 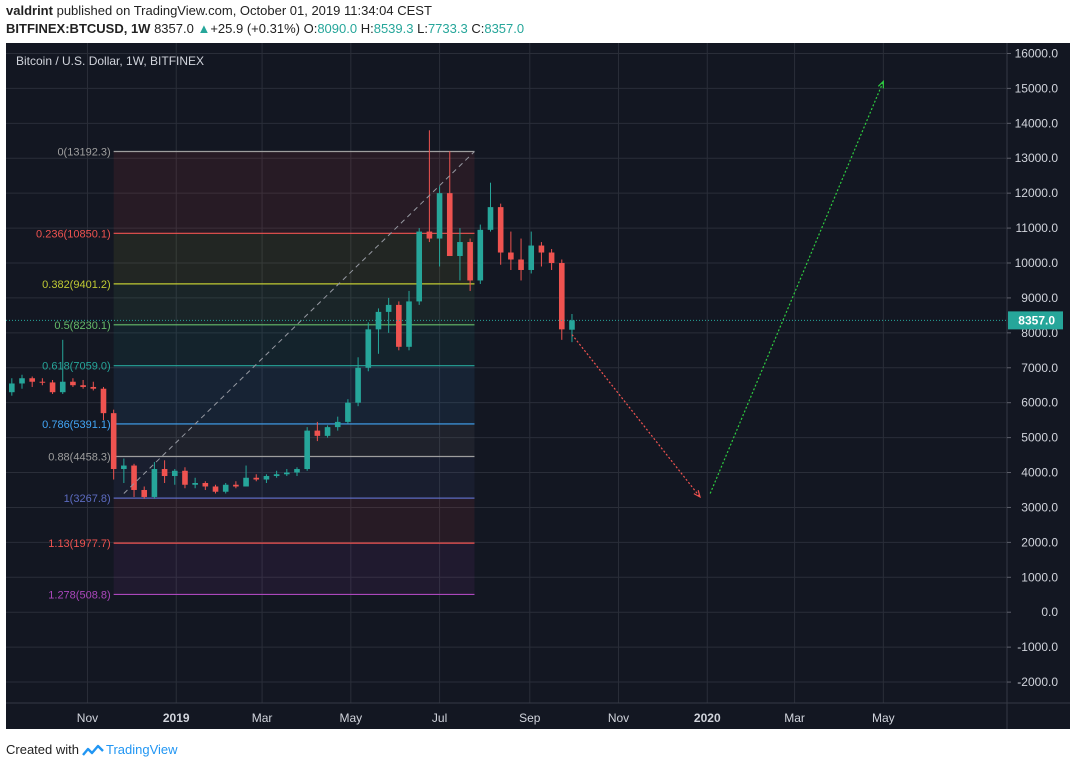 What do you see at coordinates (79, 458) in the screenshot?
I see `fib-level-label: 0.88(4458.3)` at bounding box center [79, 458].